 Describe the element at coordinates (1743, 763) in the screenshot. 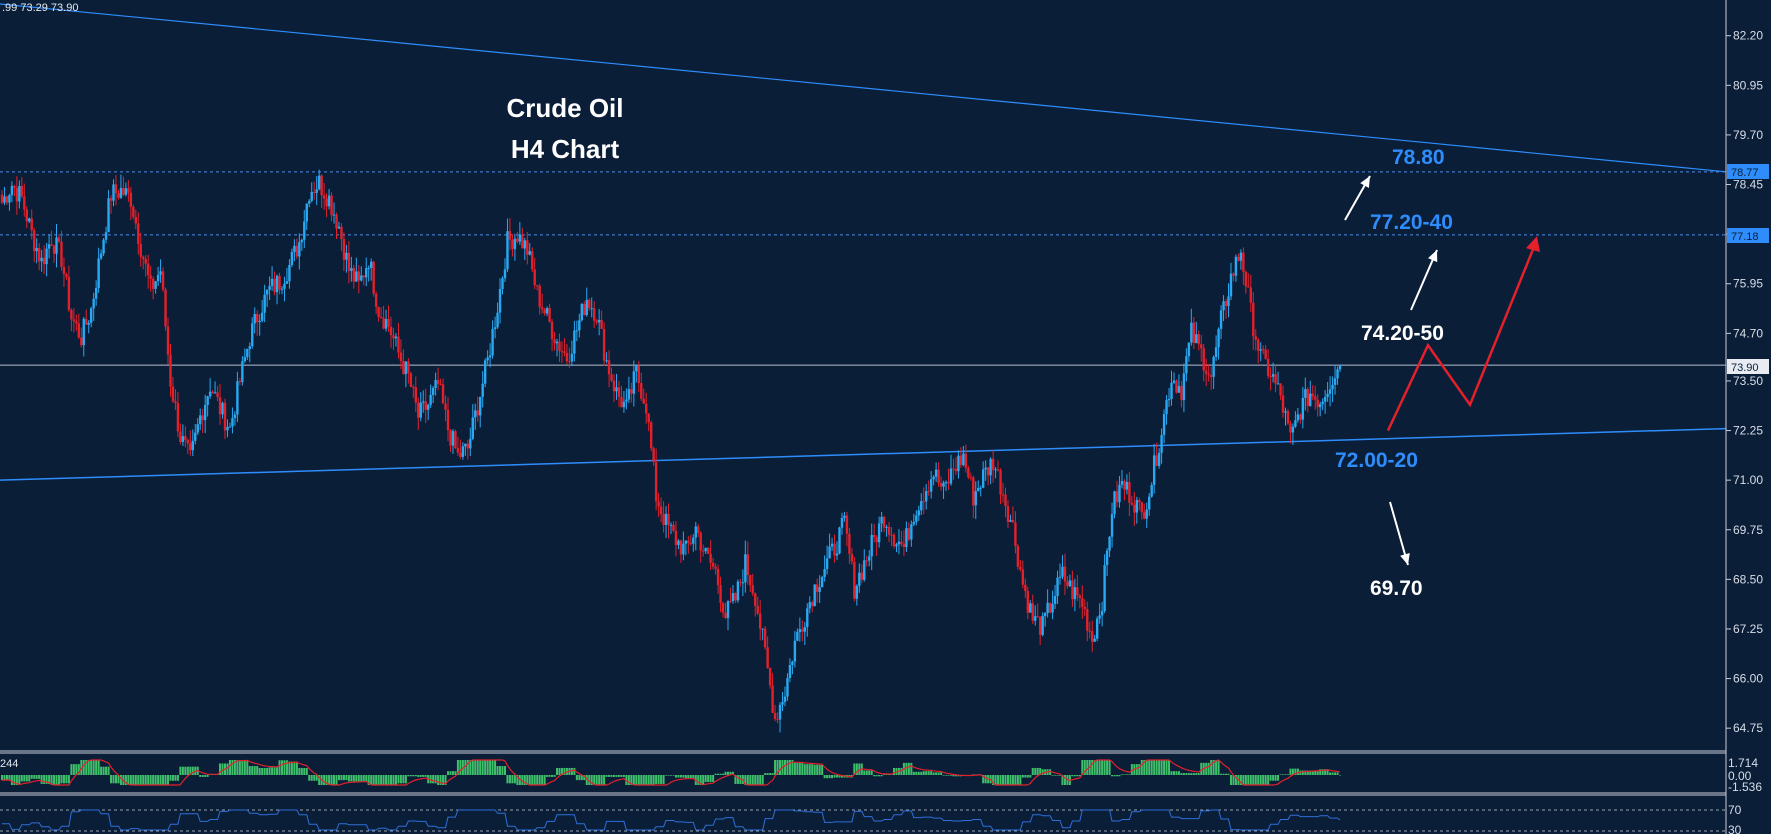

I see `macd-tick-top: 1.714` at that location.